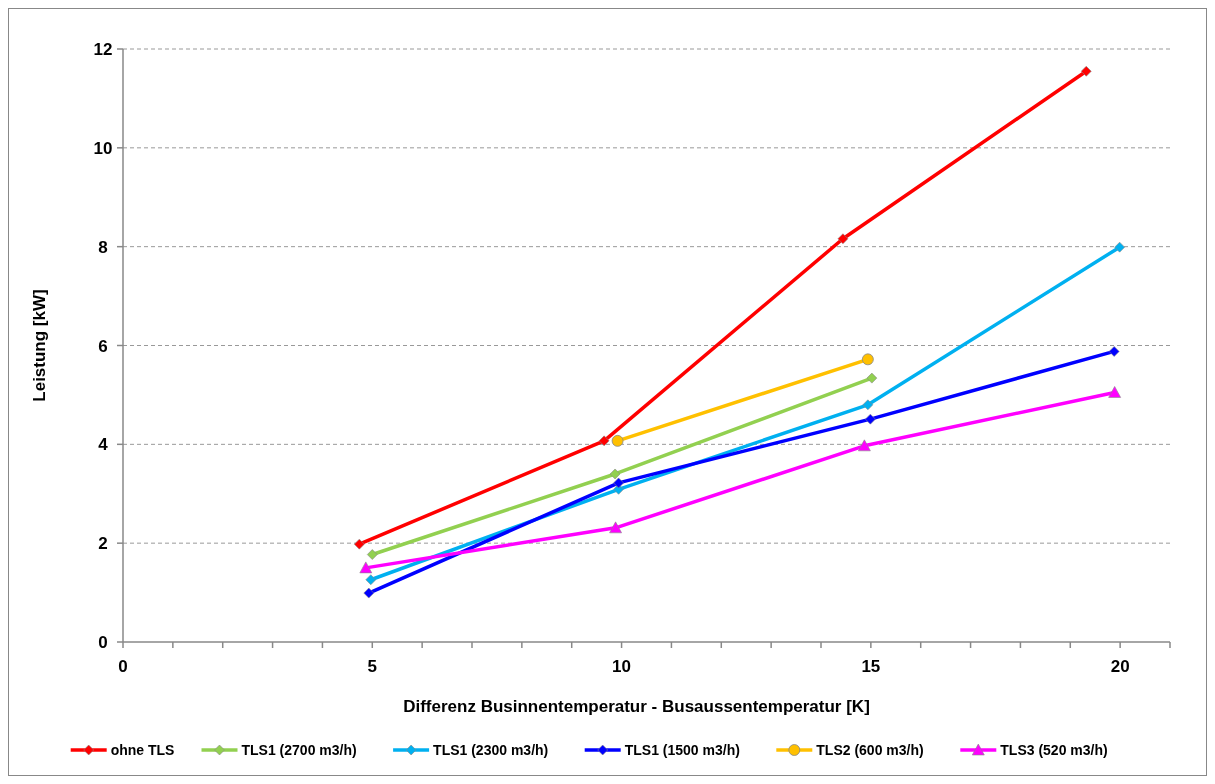 This screenshot has height=784, width=1215. What do you see at coordinates (1120, 666) in the screenshot?
I see `x-tick-label: 20` at bounding box center [1120, 666].